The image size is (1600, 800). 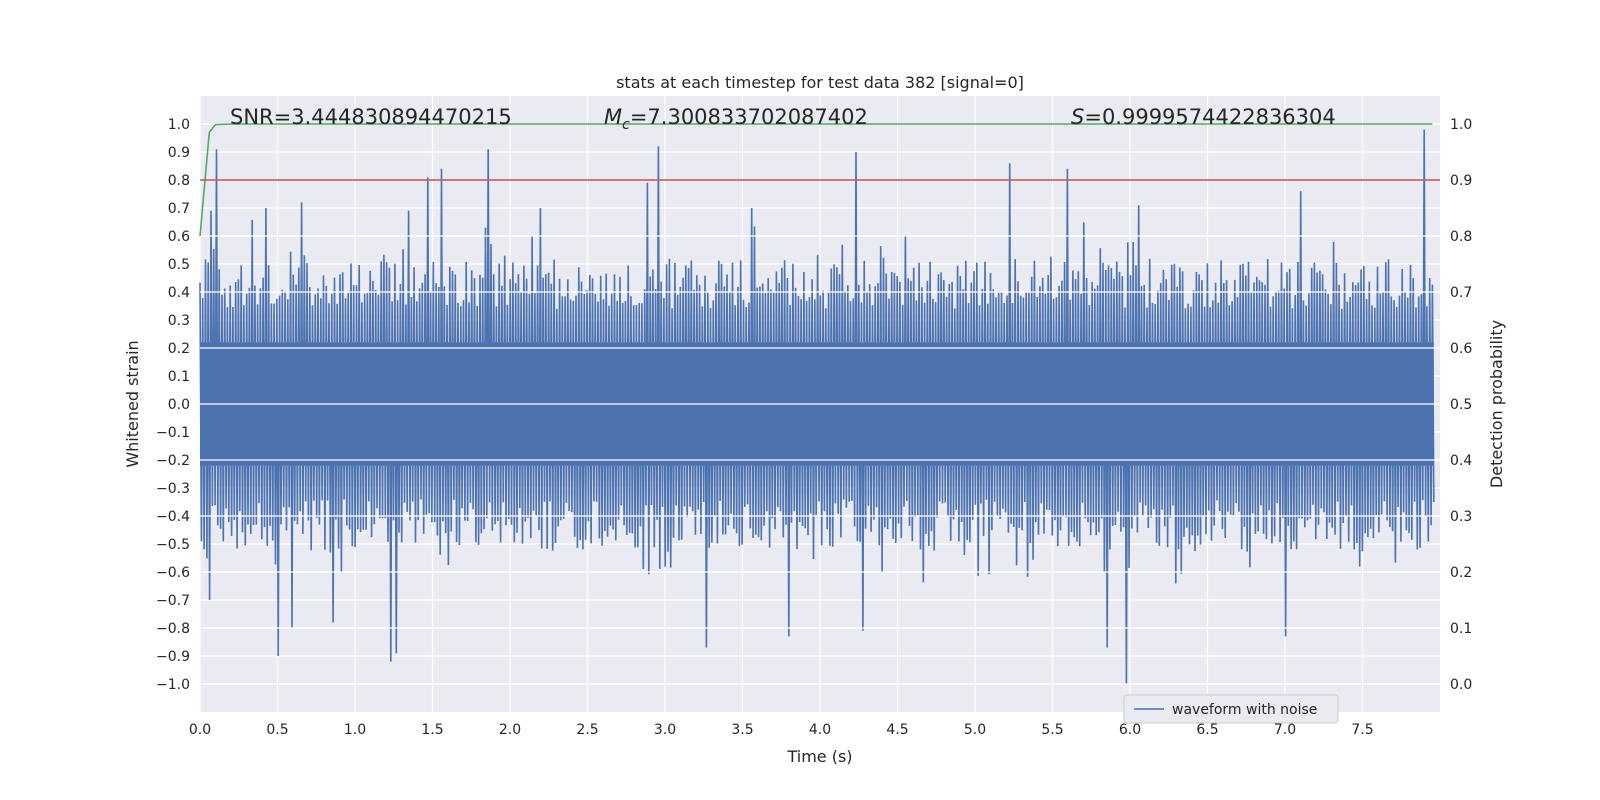 What do you see at coordinates (897, 730) in the screenshot?
I see `x-tick-label: 4.5` at bounding box center [897, 730].